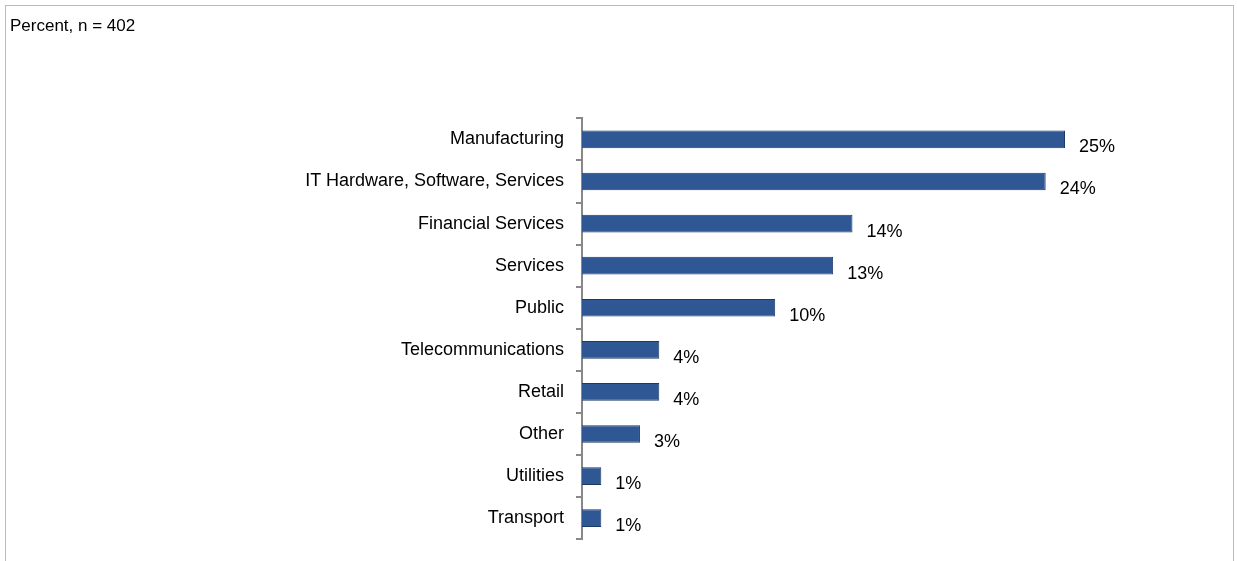 This screenshot has height=561, width=1237. I want to click on text: Percent, n = 402, so click(73, 25).